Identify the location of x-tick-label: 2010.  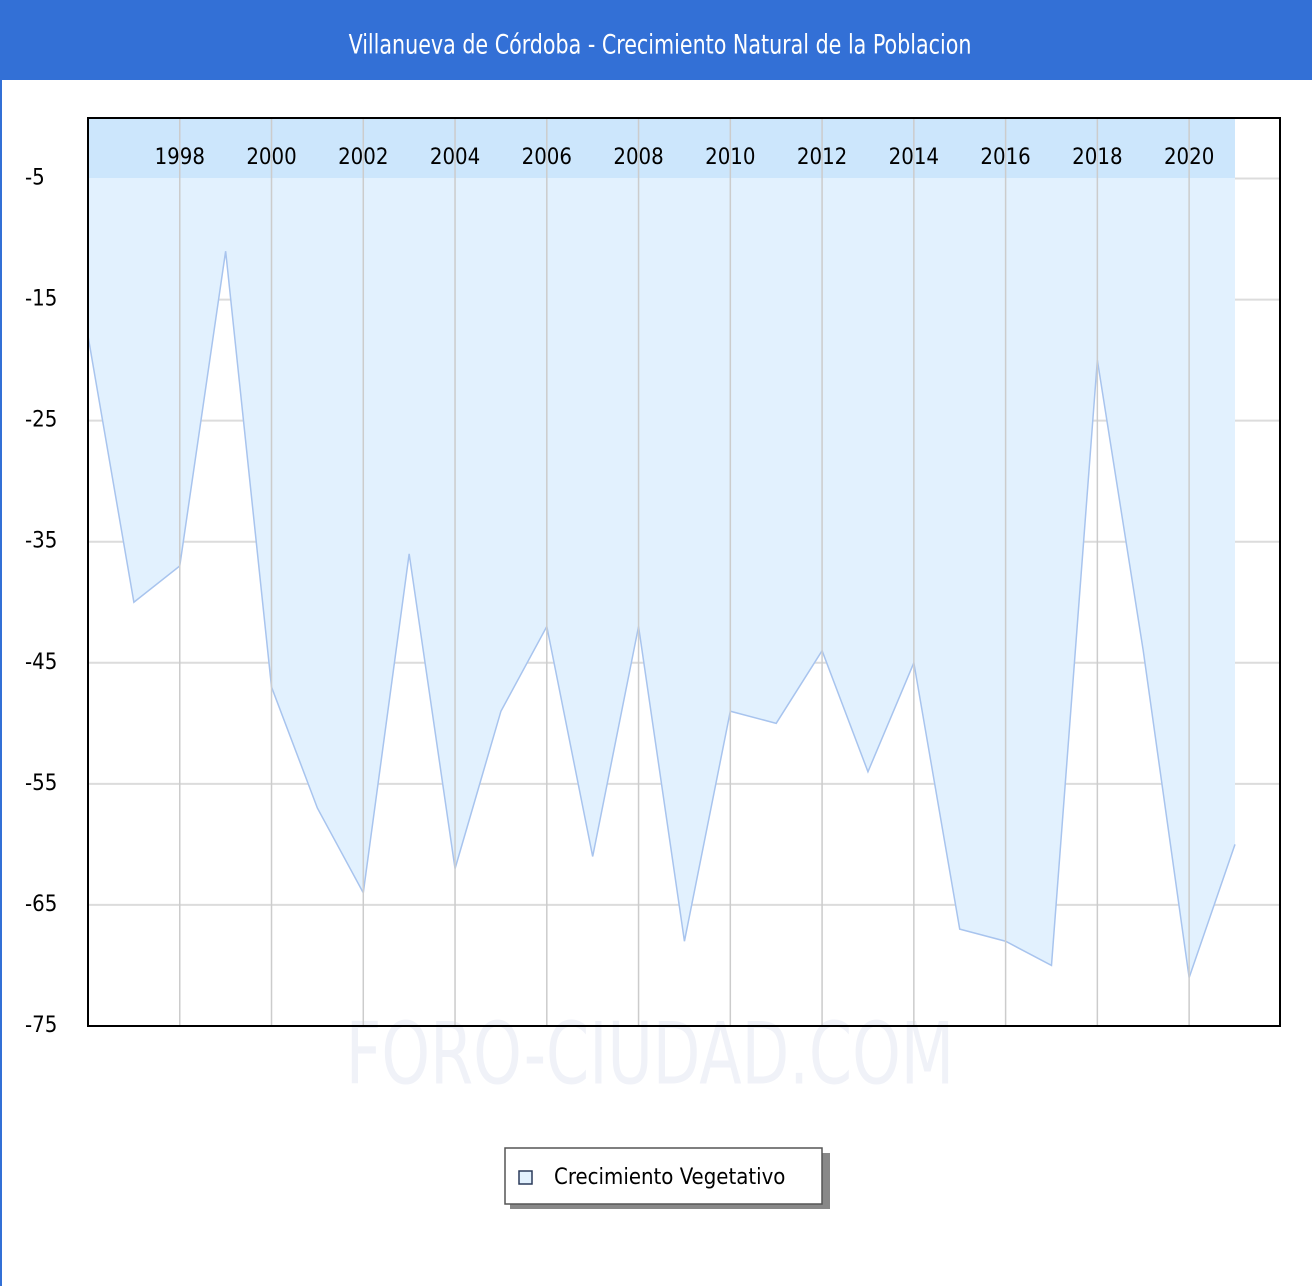
(730, 157).